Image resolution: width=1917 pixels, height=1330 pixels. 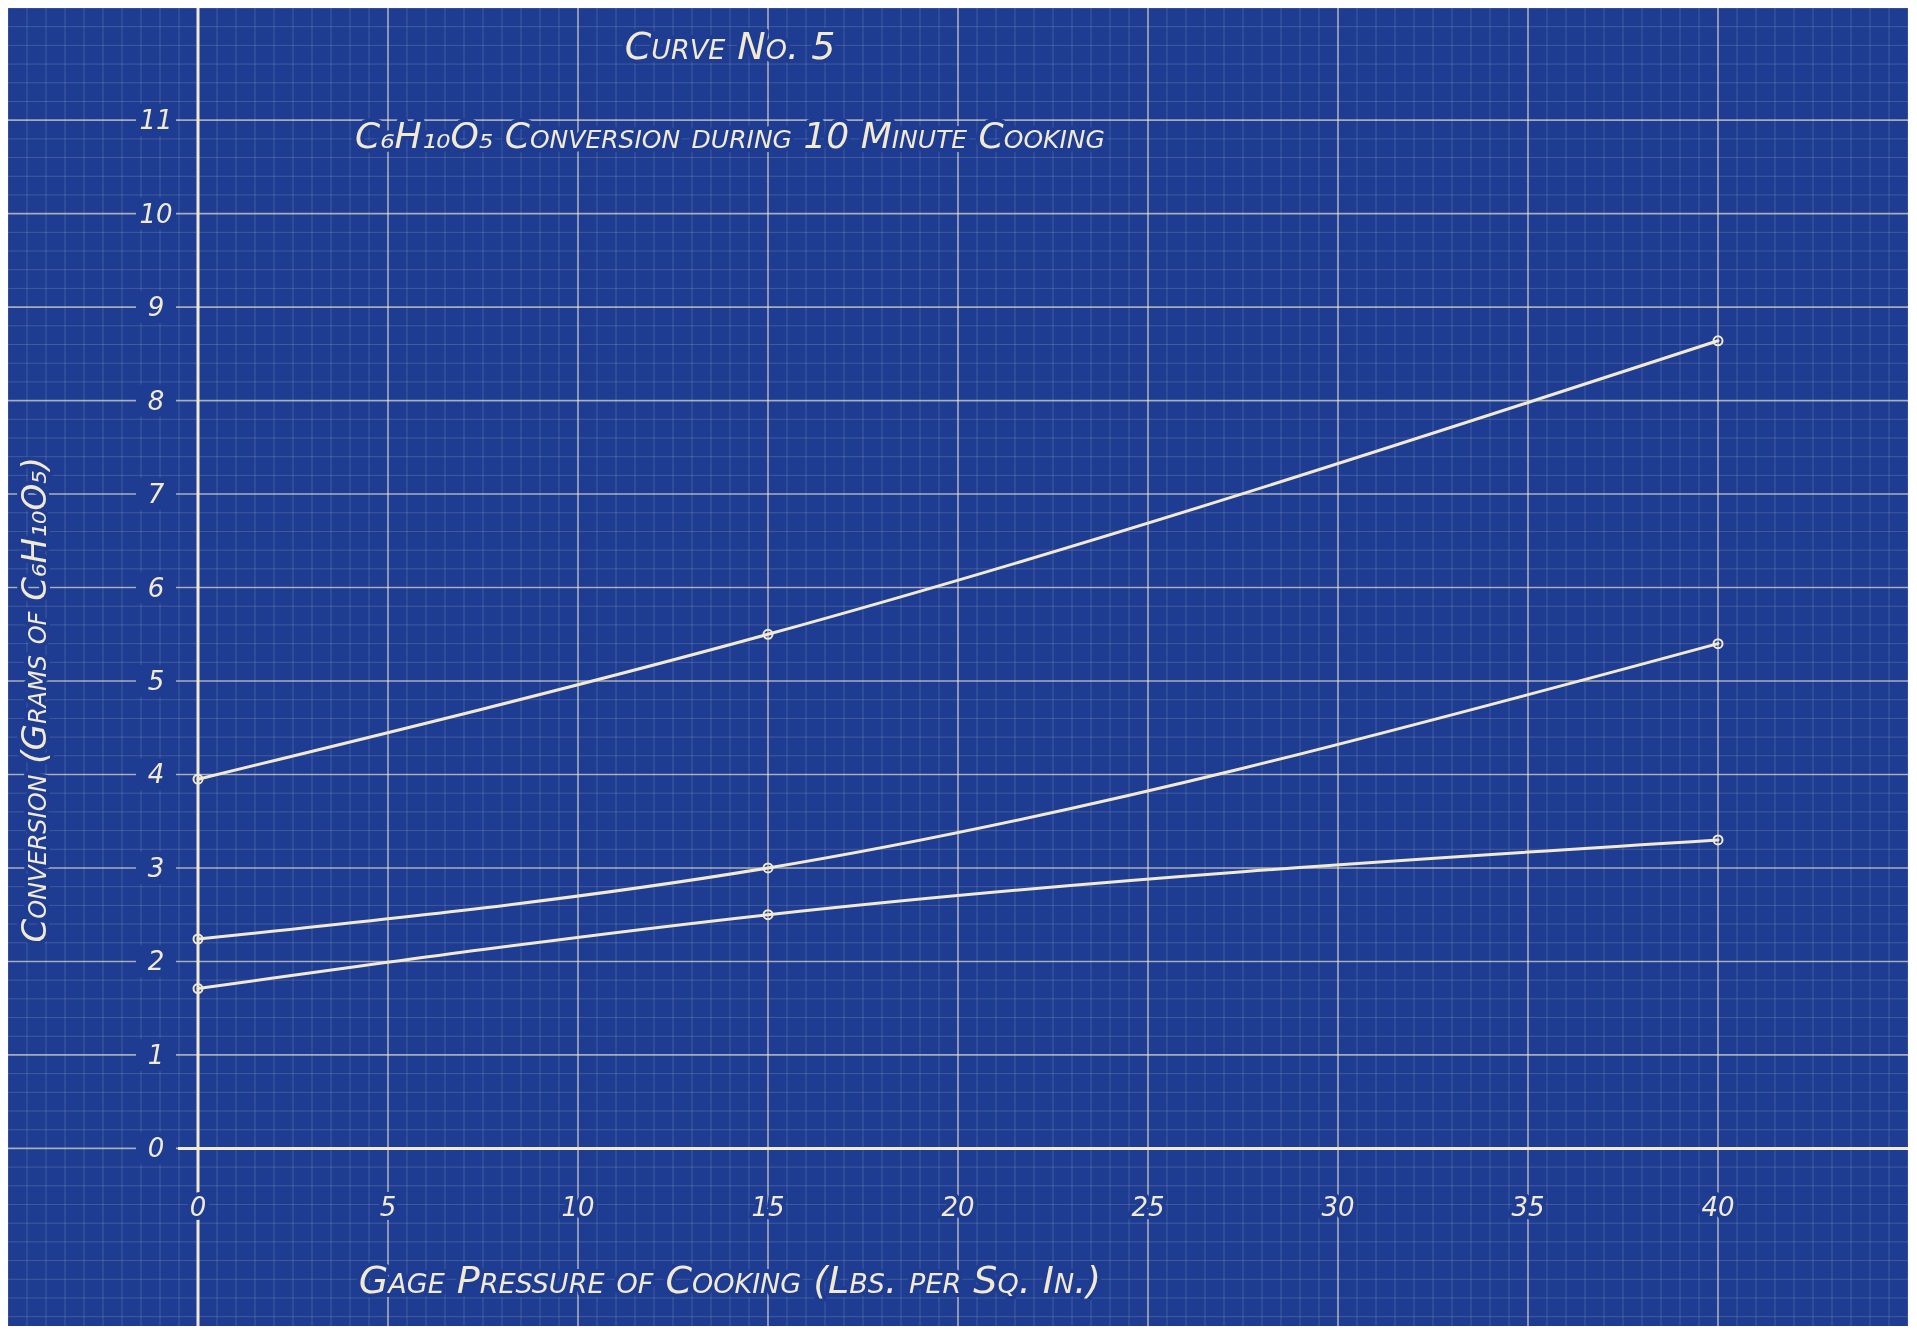 What do you see at coordinates (156, 681) in the screenshot?
I see `y-tick-label: 5` at bounding box center [156, 681].